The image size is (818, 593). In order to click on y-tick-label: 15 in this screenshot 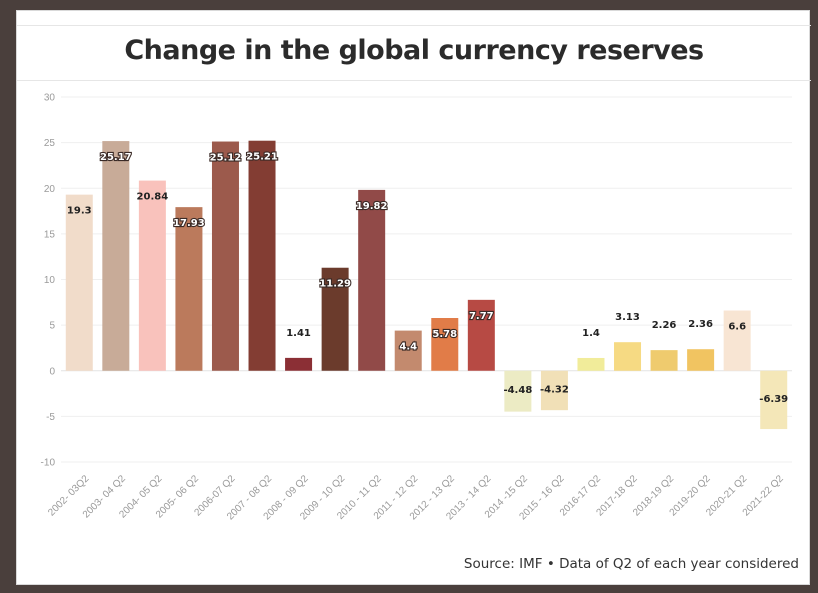, I will do `click(50, 234)`.